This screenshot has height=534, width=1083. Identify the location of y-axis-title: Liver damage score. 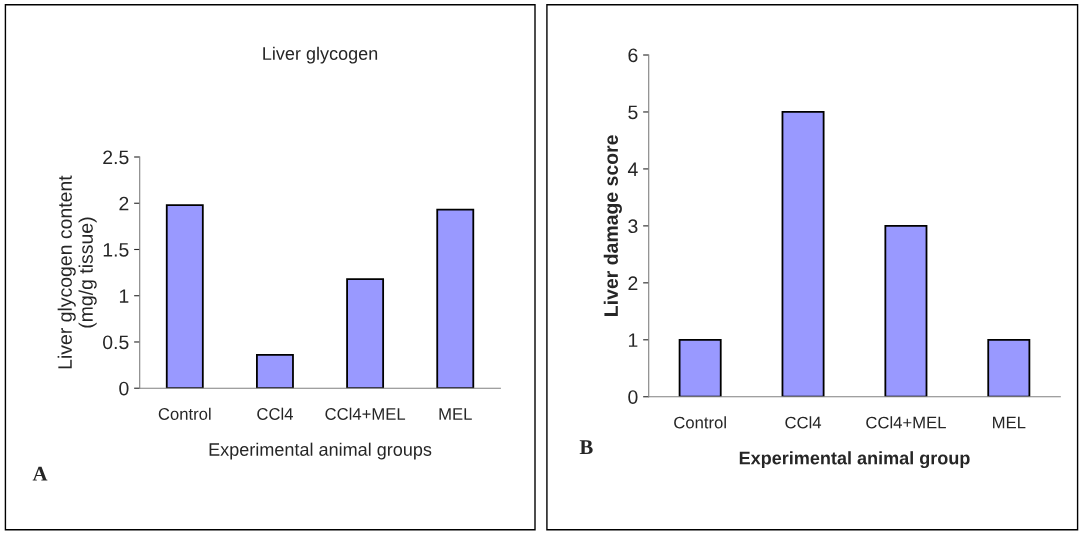
(612, 225).